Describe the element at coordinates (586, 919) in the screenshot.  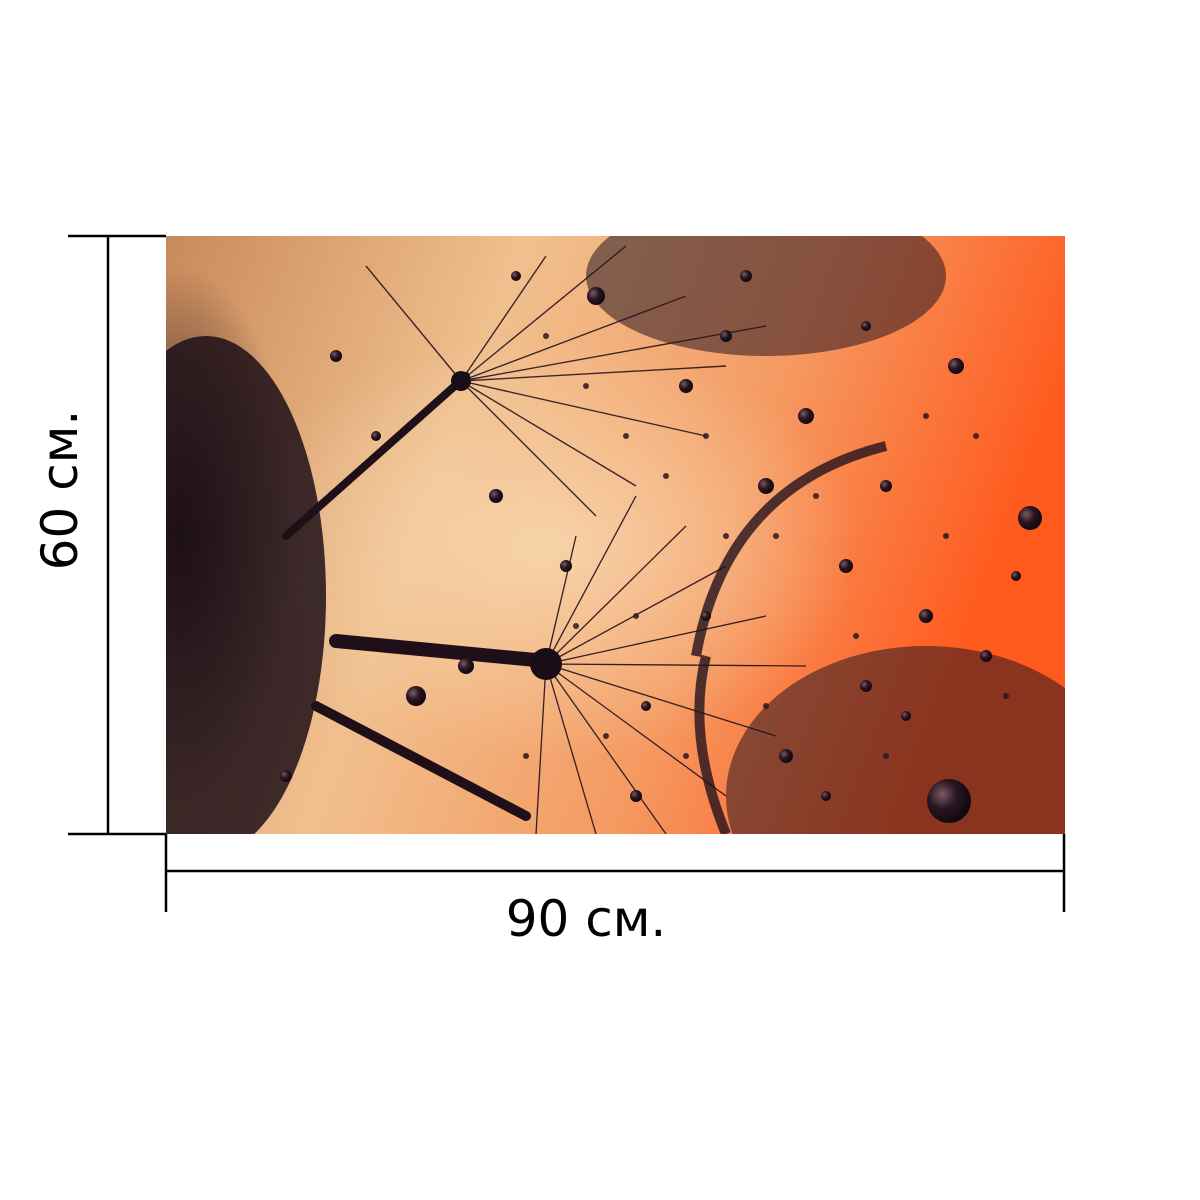
I see `width-label: 90 см.` at that location.